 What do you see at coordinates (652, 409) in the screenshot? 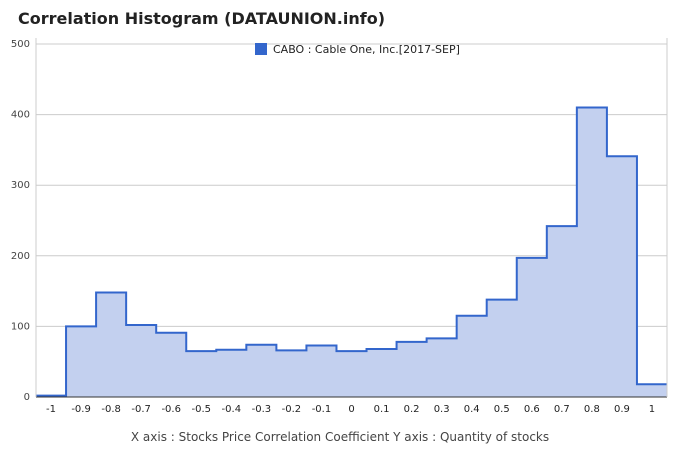
I see `x-tick-label: 1` at bounding box center [652, 409].